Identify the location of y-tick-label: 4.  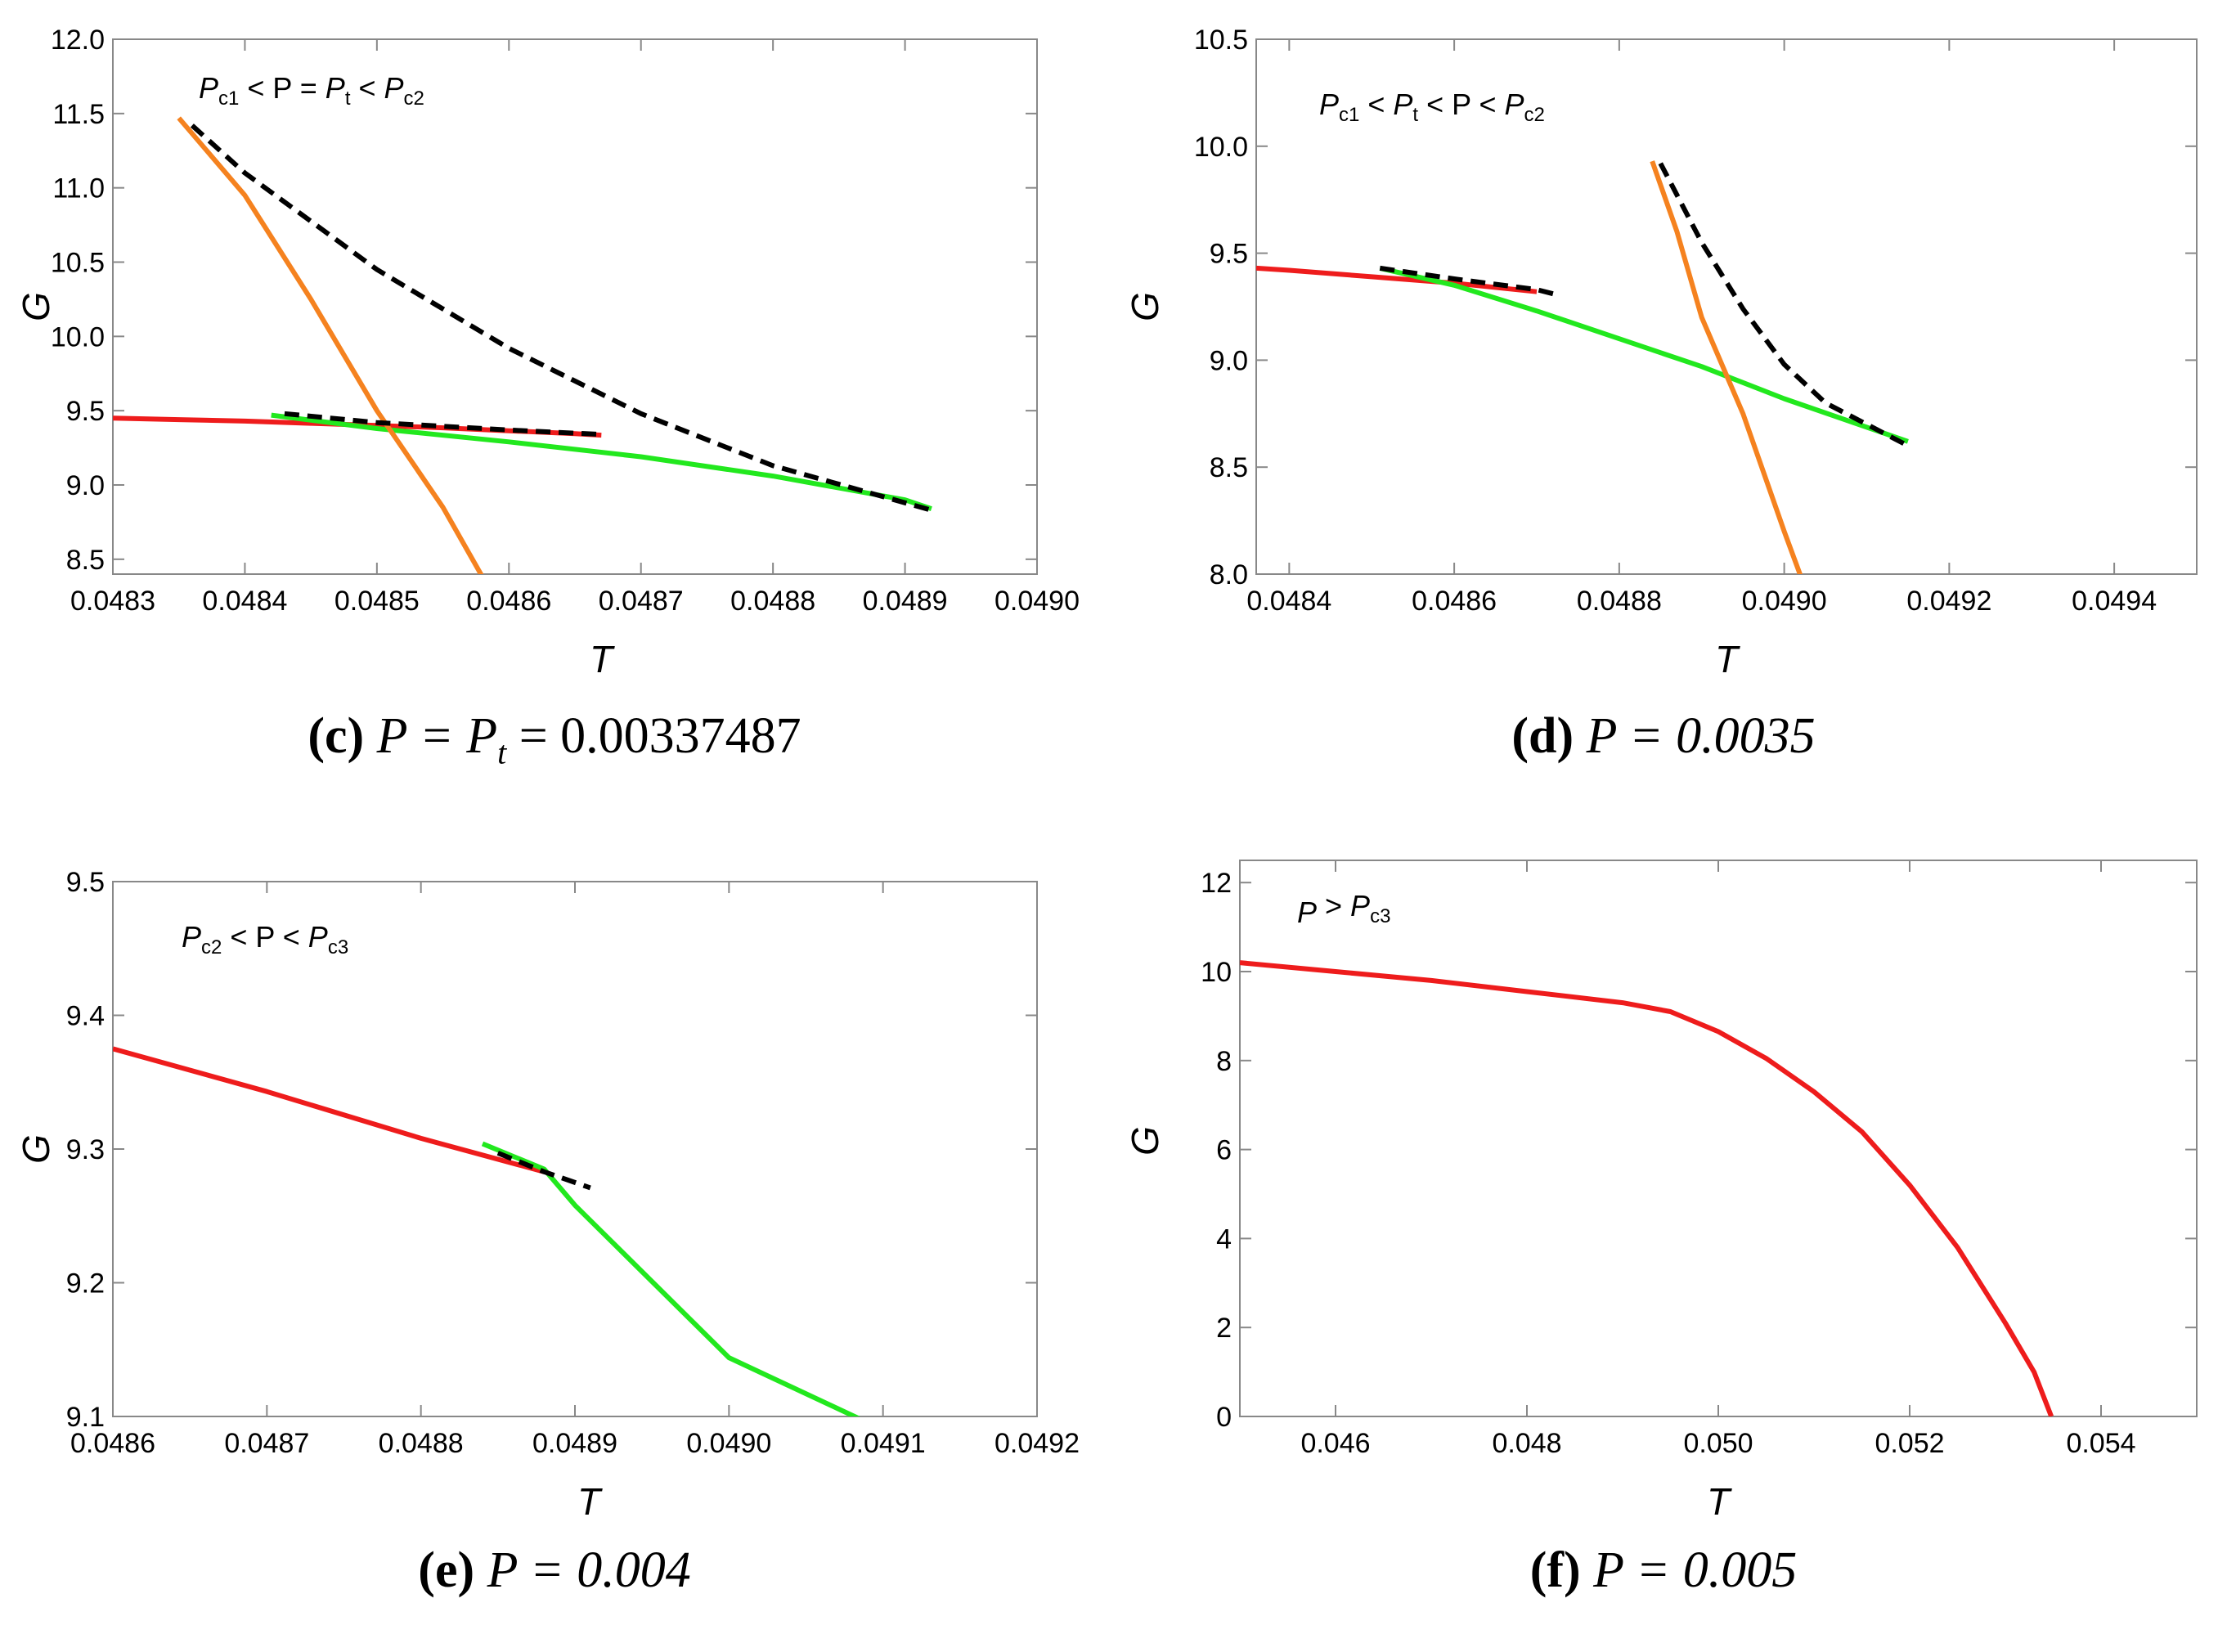
(1224, 1239).